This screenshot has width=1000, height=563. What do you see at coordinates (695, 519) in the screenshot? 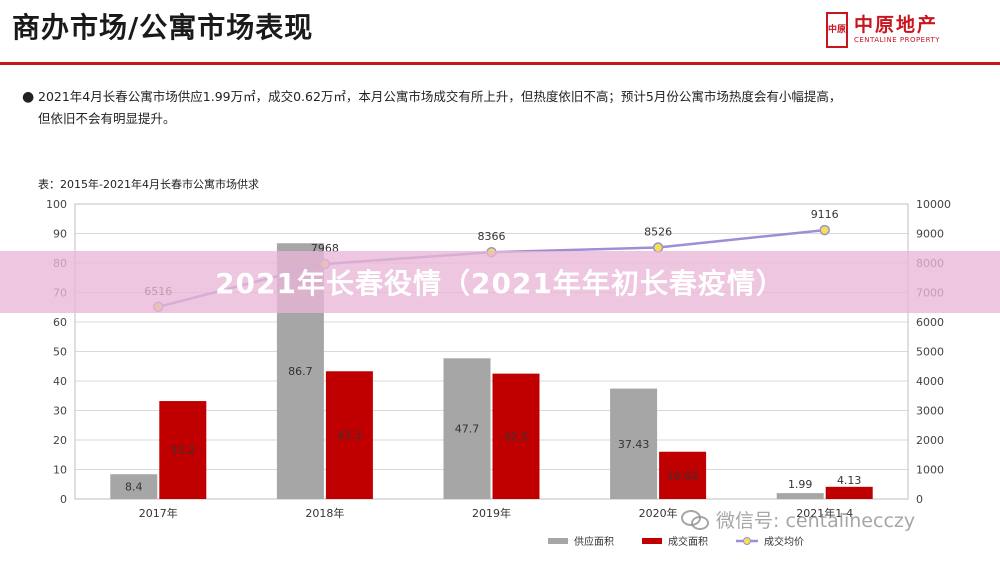
I see `wechat-icon` at bounding box center [695, 519].